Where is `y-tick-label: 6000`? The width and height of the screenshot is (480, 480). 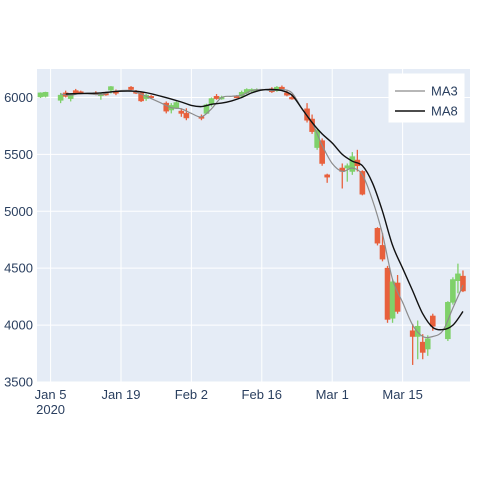 y-tick-label: 6000 is located at coordinates (18, 97).